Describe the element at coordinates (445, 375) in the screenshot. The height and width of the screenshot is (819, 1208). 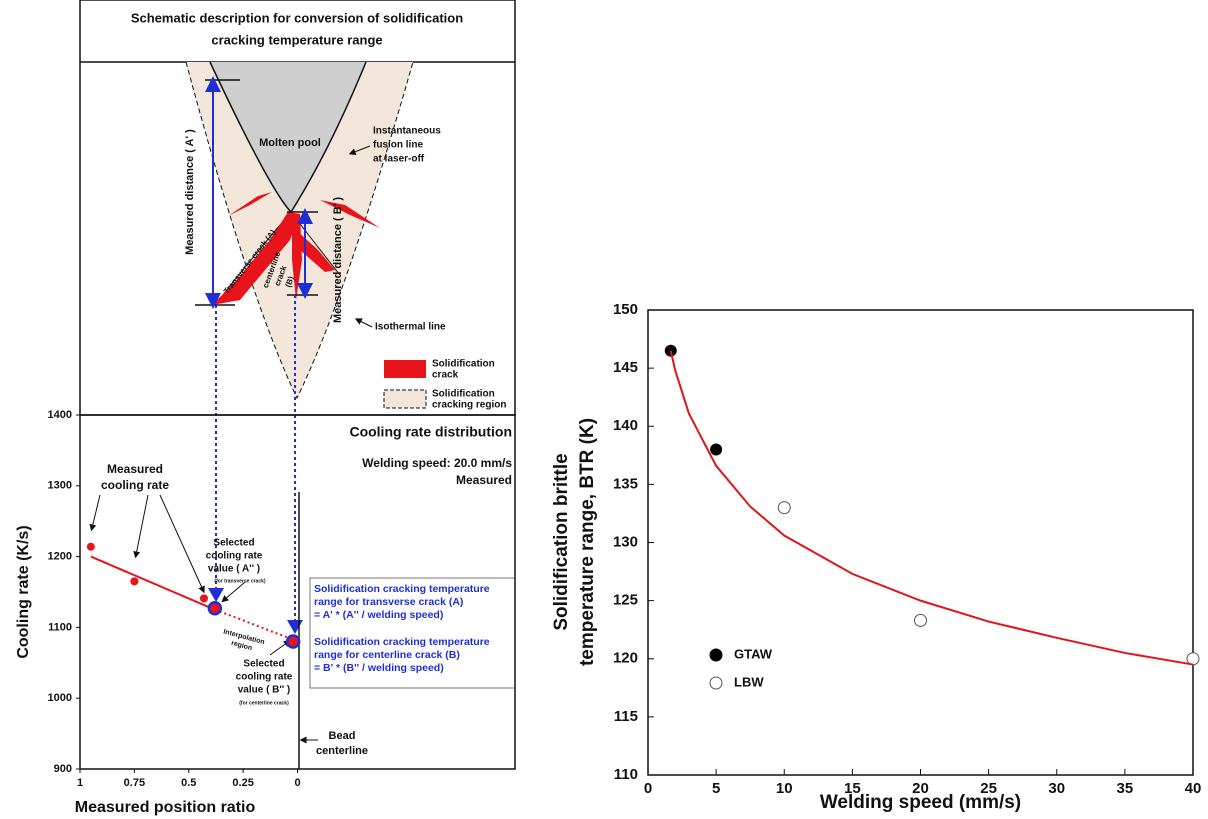
I see `legend-label: crack` at that location.